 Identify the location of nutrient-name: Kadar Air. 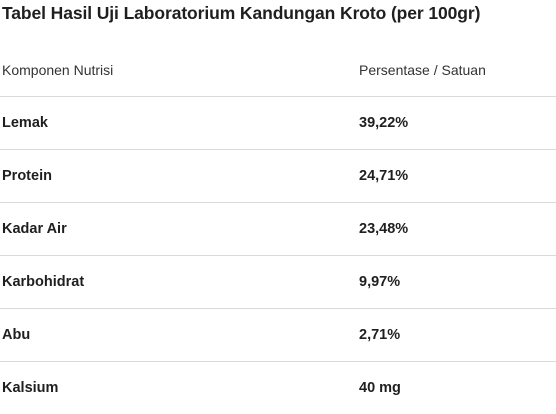
(34, 229).